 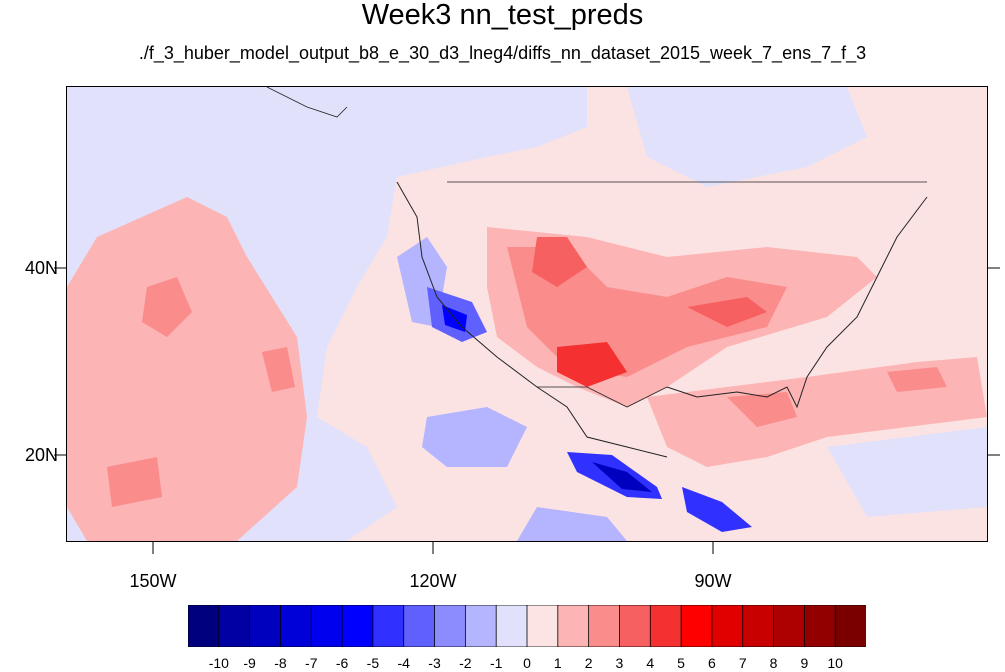 I want to click on colorbar-label: -7, so click(x=311, y=663).